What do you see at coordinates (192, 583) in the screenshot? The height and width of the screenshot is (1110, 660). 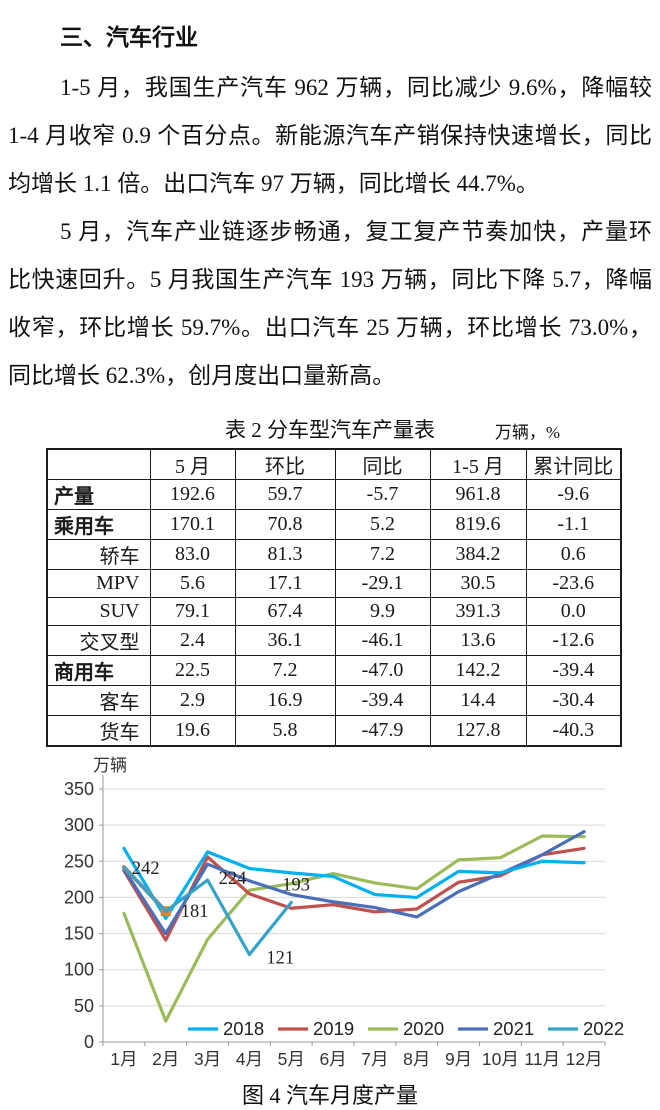 I see `table-cell: 5.6` at bounding box center [192, 583].